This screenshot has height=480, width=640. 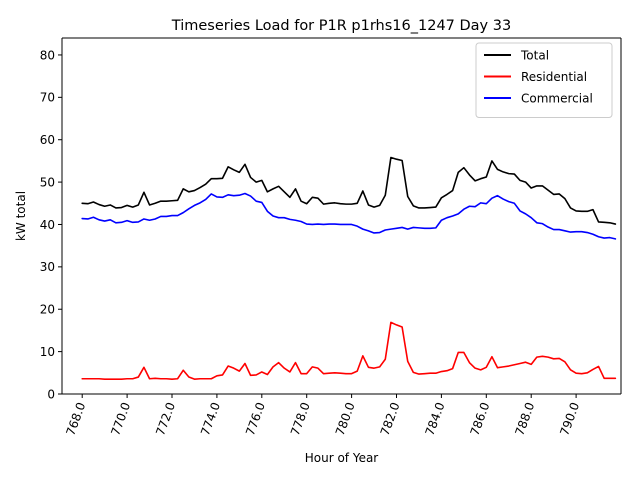 What do you see at coordinates (47, 352) in the screenshot?
I see `y-tick-label: 10` at bounding box center [47, 352].